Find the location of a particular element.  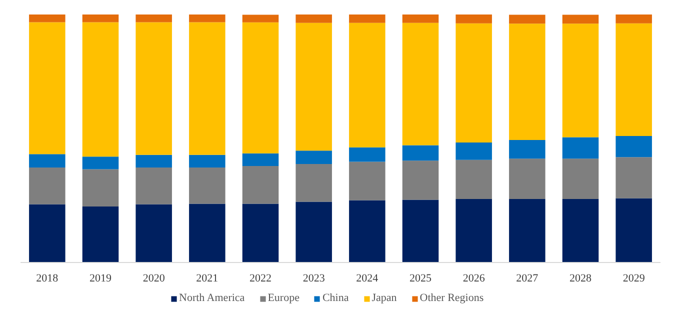

legend-label: Japan is located at coordinates (384, 298).